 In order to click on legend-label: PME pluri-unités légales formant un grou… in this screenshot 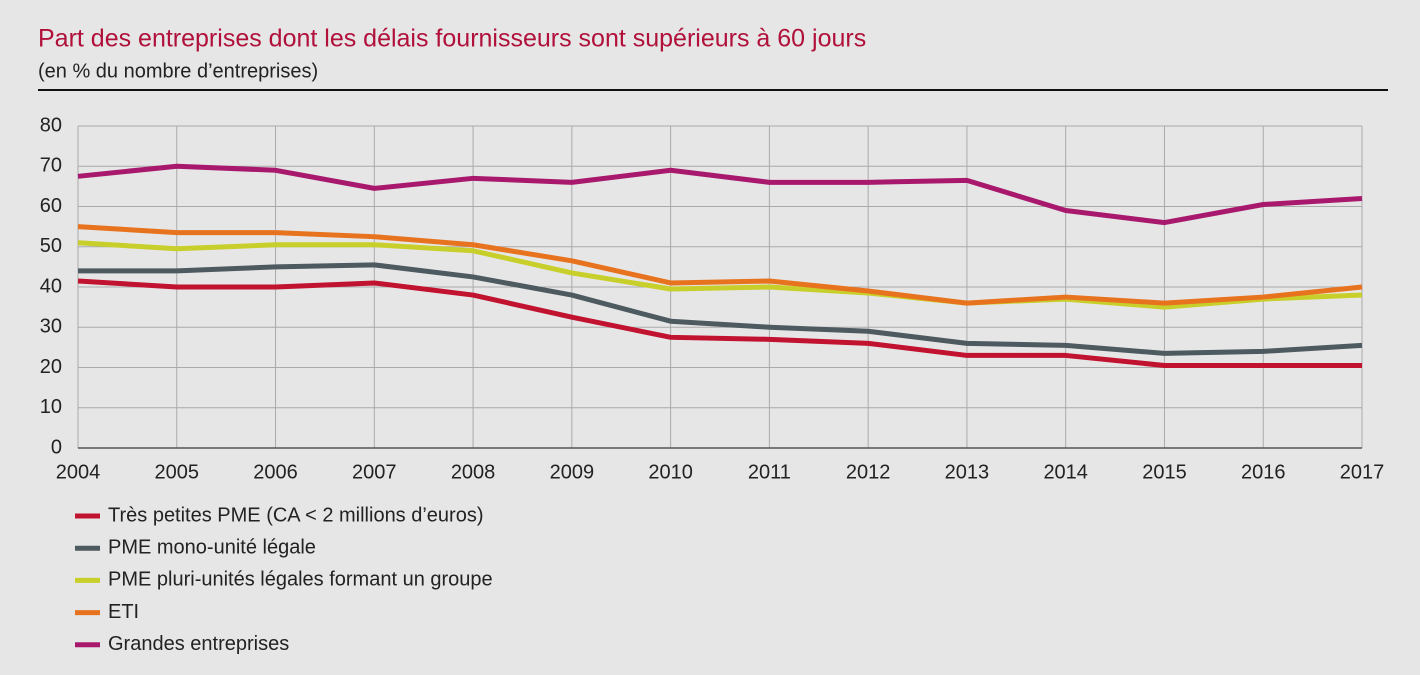, I will do `click(300, 580)`.